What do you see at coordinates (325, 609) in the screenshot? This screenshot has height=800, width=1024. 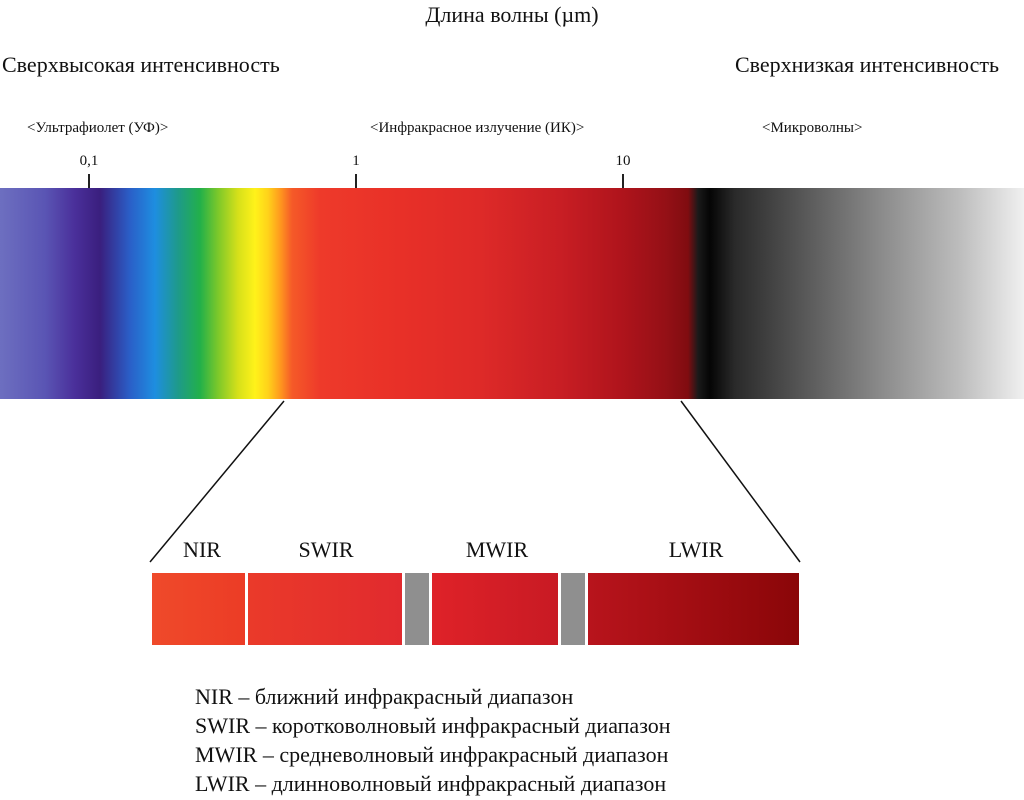 I see `band-swir` at bounding box center [325, 609].